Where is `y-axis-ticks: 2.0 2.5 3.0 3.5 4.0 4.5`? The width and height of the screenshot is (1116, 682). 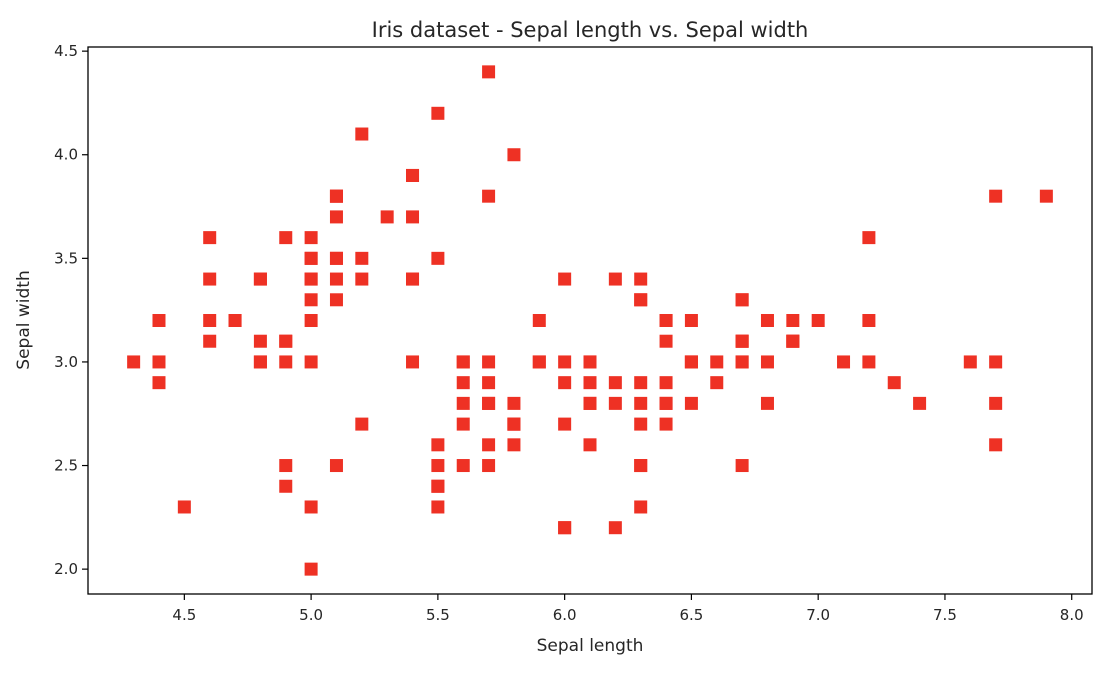 y-axis-ticks: 2.0 2.5 3.0 3.5 4.0 4.5 is located at coordinates (71, 310).